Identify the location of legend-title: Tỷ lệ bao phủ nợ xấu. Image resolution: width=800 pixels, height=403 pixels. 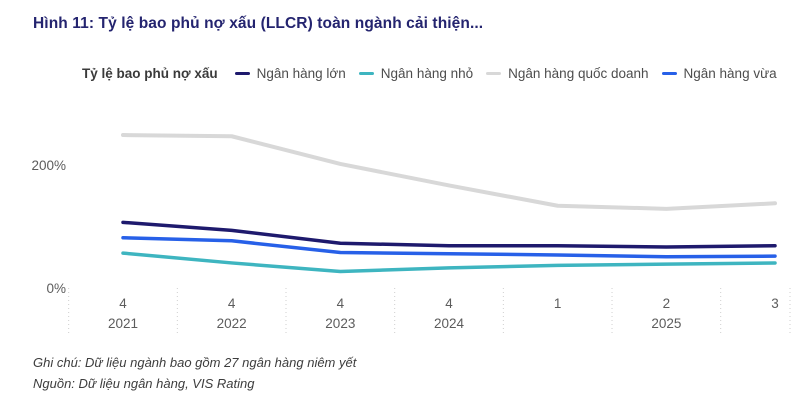
(150, 73).